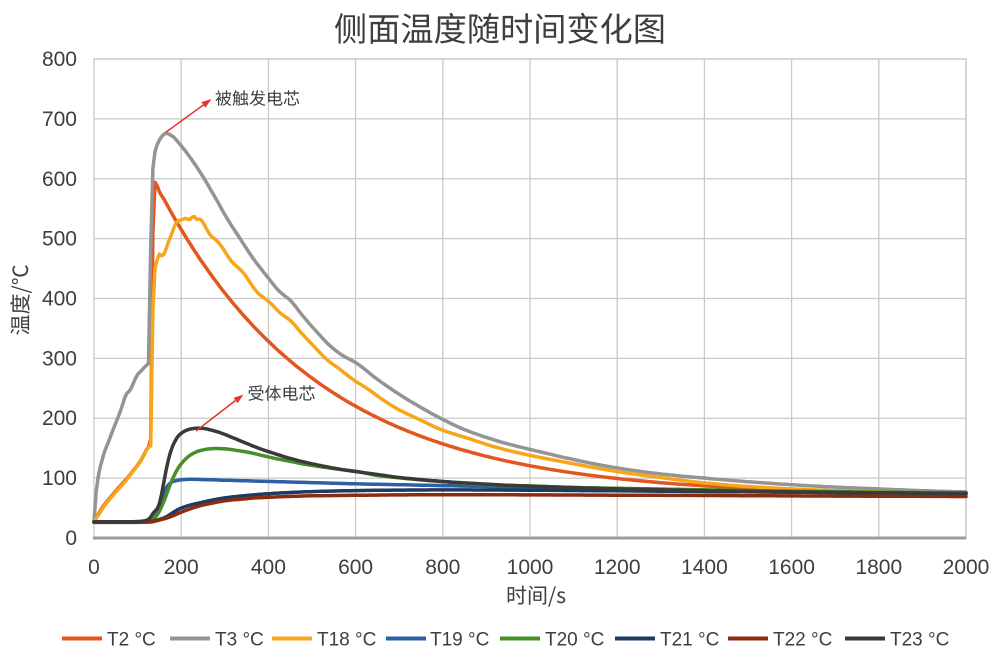  What do you see at coordinates (617, 567) in the screenshot?
I see `svg-text: 1200` at bounding box center [617, 567].